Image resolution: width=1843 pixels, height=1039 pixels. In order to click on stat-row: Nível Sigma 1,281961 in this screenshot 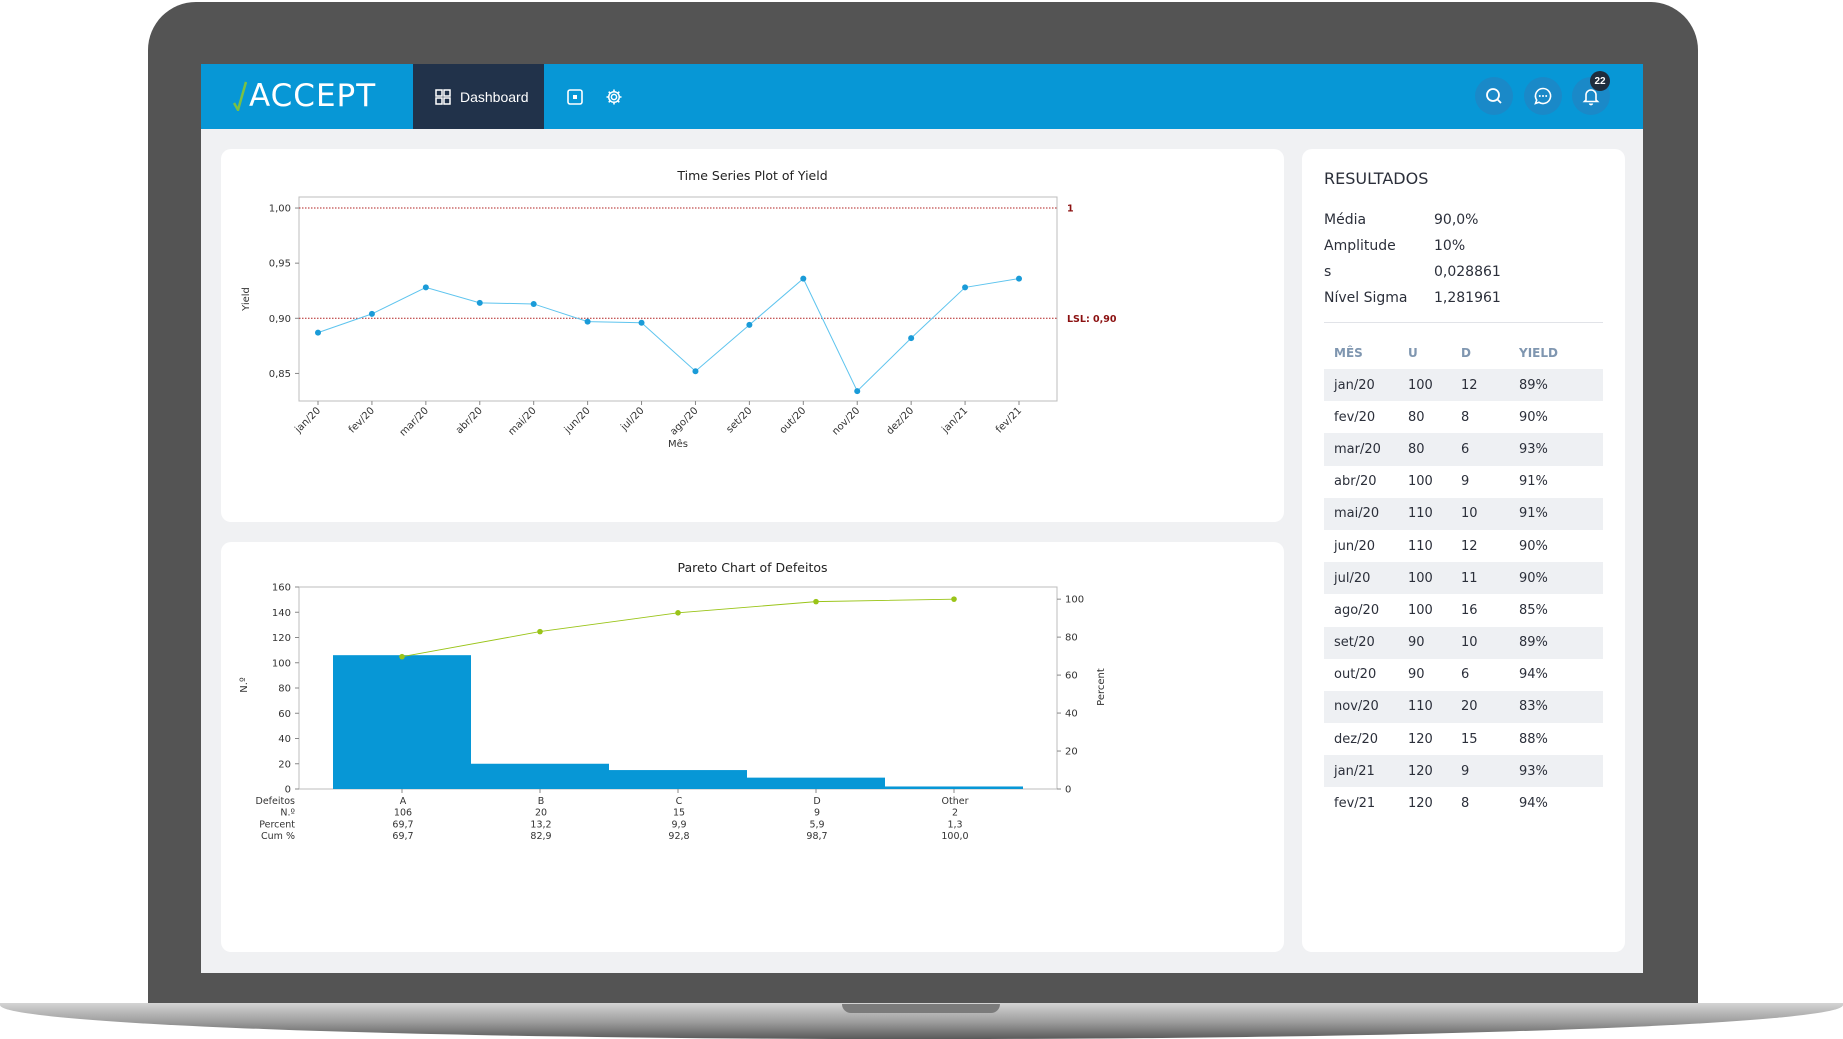, I will do `click(1412, 298)`.